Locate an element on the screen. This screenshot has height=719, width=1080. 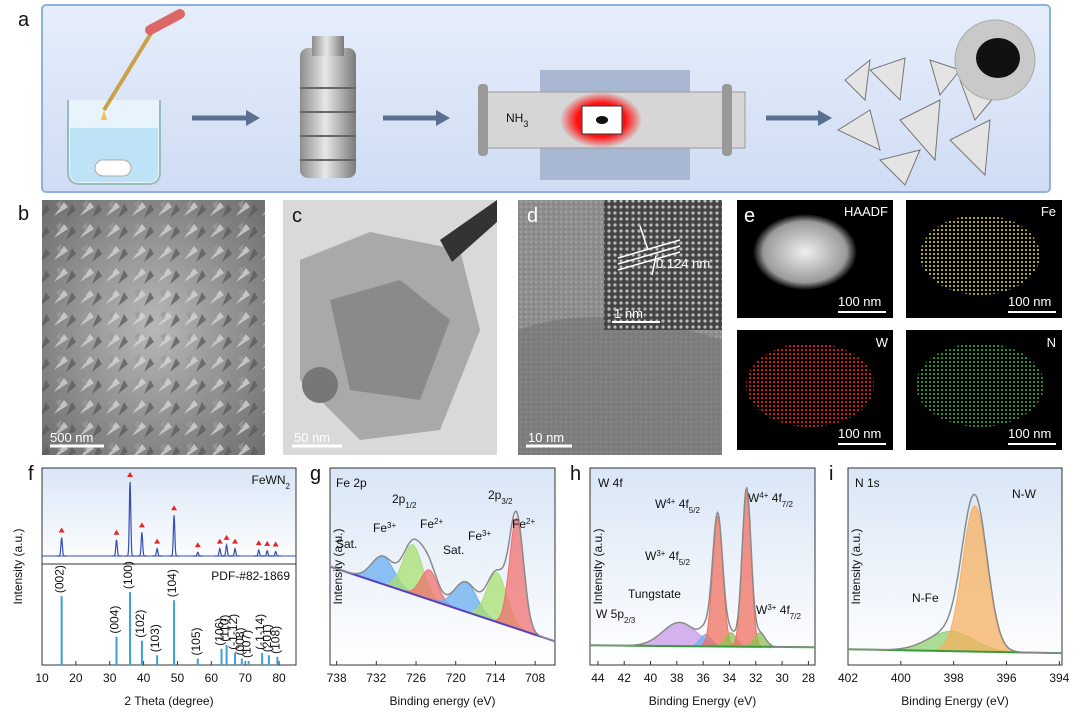
hrtem-region is located at coordinates (620, 386).